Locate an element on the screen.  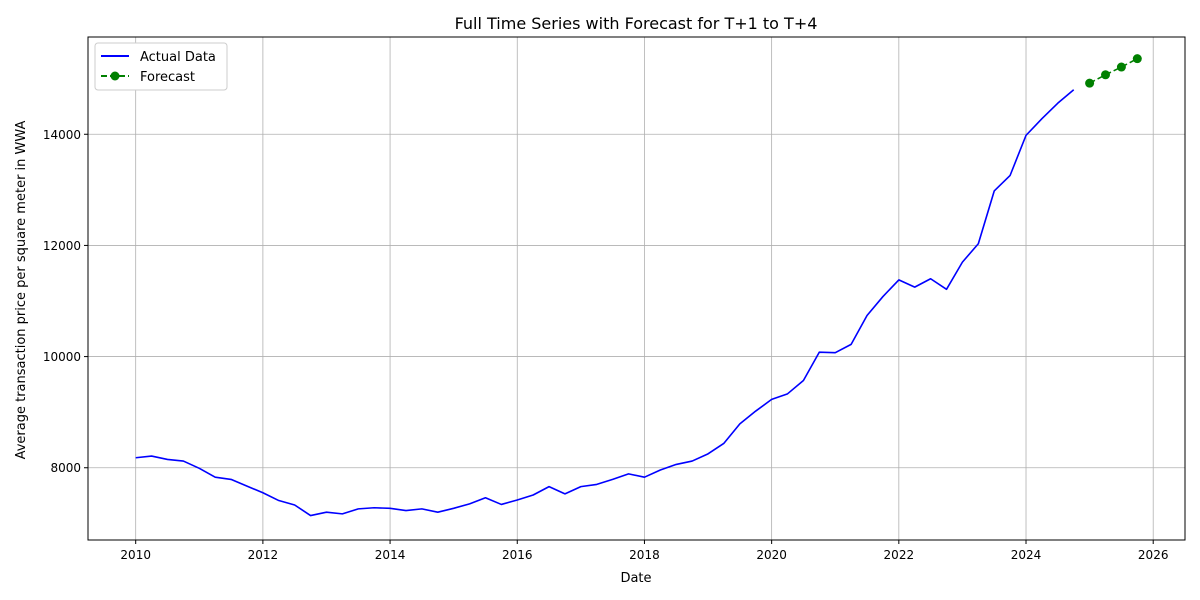
x-tick-label: 2022 is located at coordinates (899, 555).